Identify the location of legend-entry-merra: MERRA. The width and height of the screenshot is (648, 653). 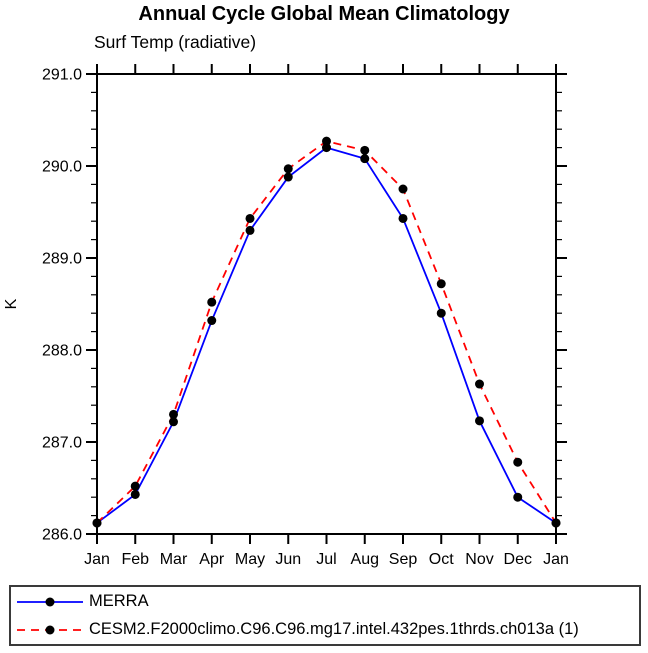
(327, 602).